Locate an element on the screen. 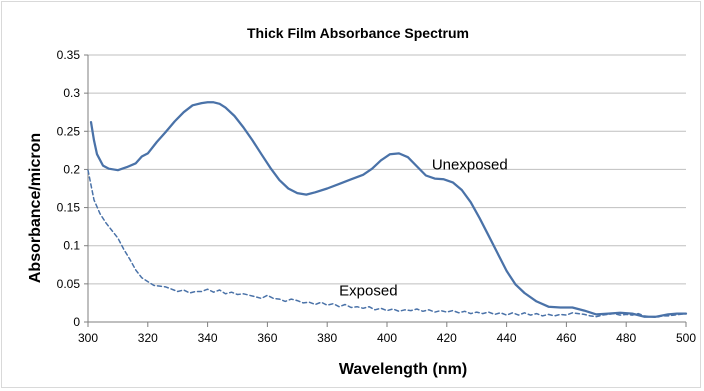  annotation-unexposed: Unexposed is located at coordinates (470, 164).